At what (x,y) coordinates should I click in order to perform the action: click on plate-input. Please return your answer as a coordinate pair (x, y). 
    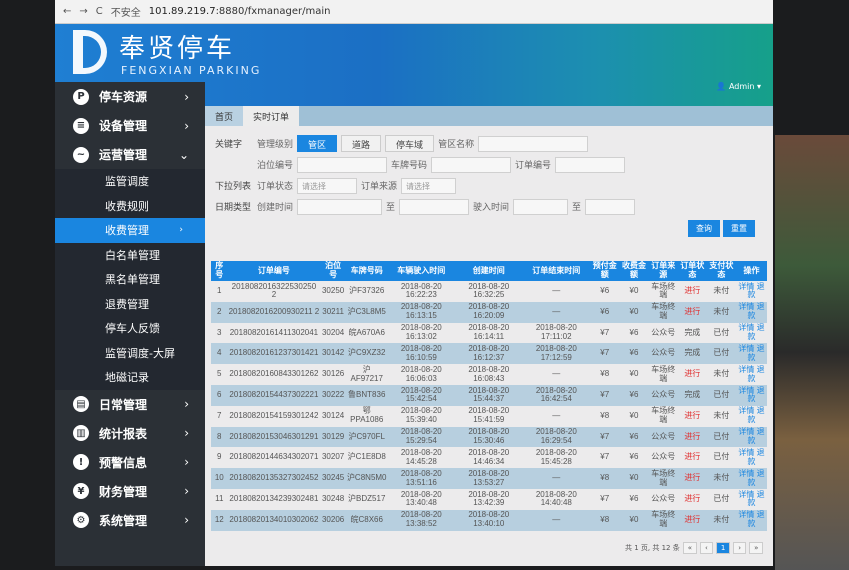
    Looking at the image, I should click on (471, 164).